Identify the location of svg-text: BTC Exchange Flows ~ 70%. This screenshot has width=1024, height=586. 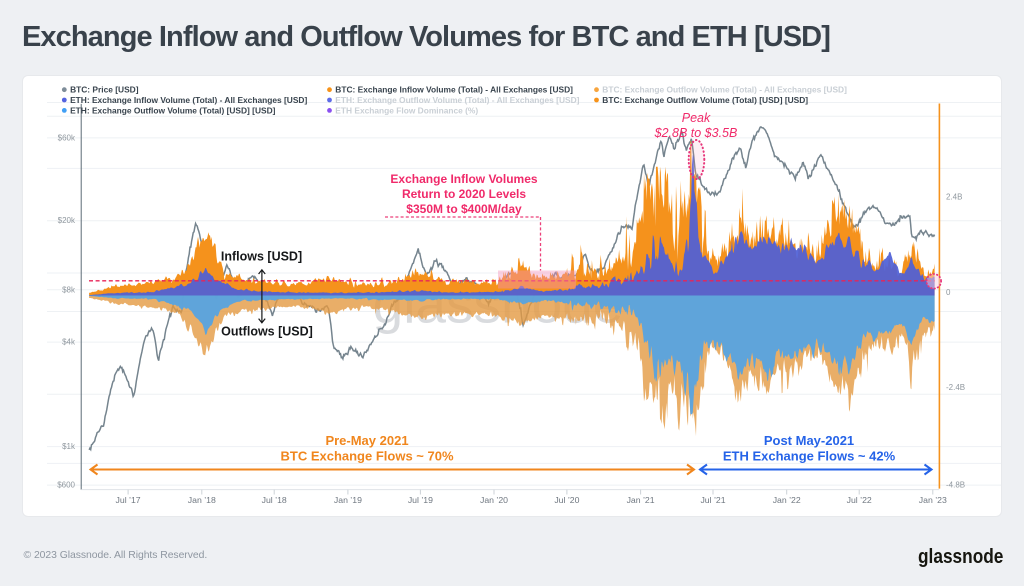
(366, 456).